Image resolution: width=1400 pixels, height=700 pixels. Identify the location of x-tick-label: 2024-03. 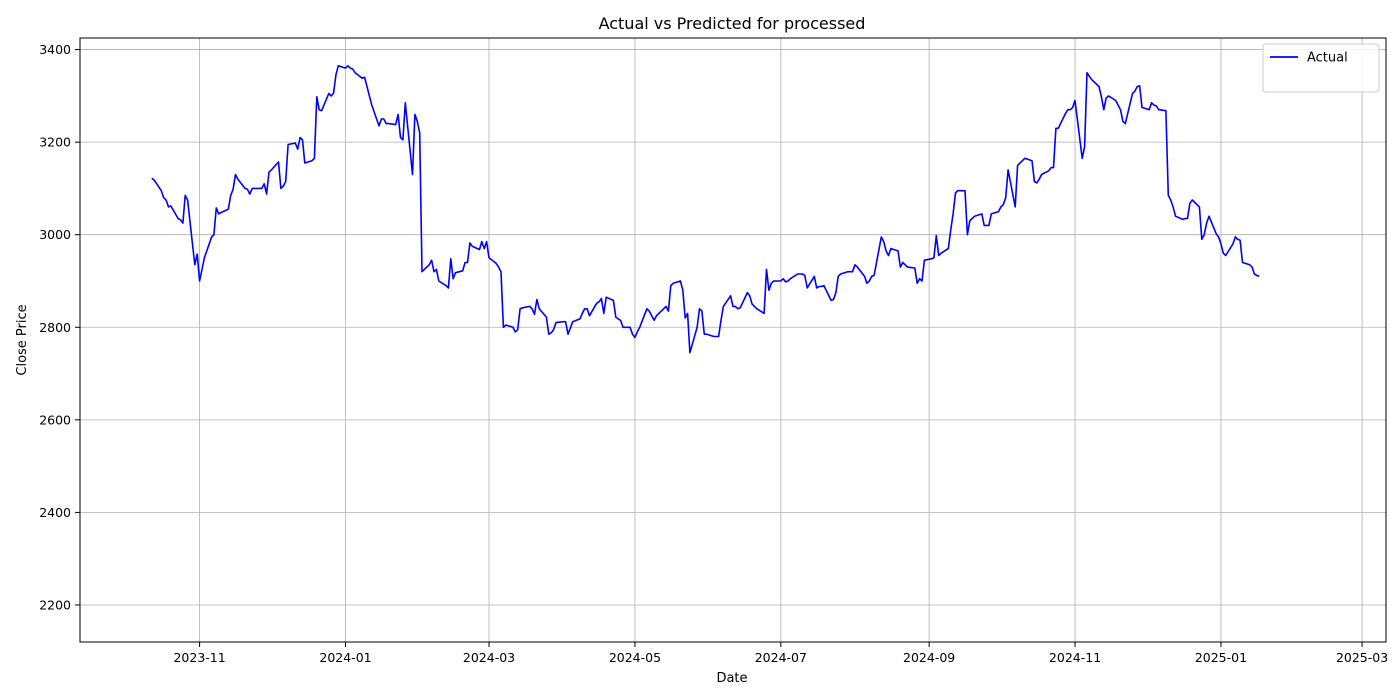
(489, 657).